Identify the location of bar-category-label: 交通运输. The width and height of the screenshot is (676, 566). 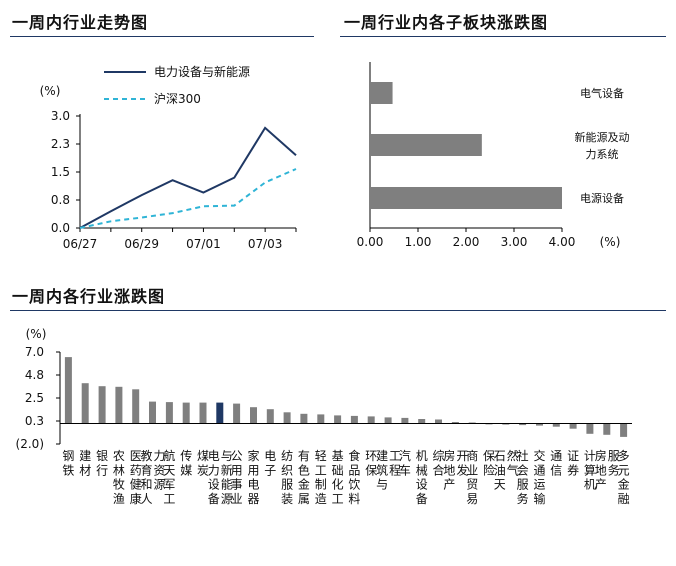
(539, 477).